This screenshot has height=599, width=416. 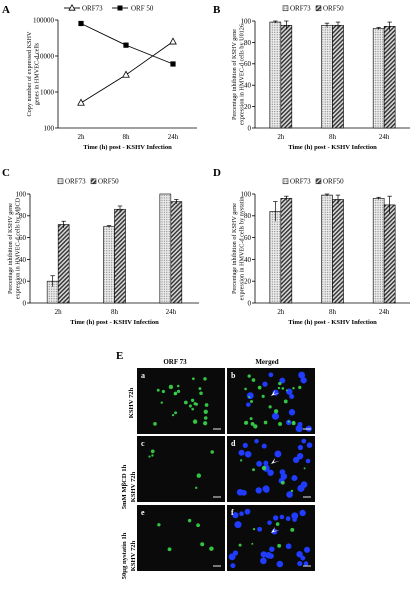 I want to click on micrograph-sublabel: f, so click(x=232, y=512).